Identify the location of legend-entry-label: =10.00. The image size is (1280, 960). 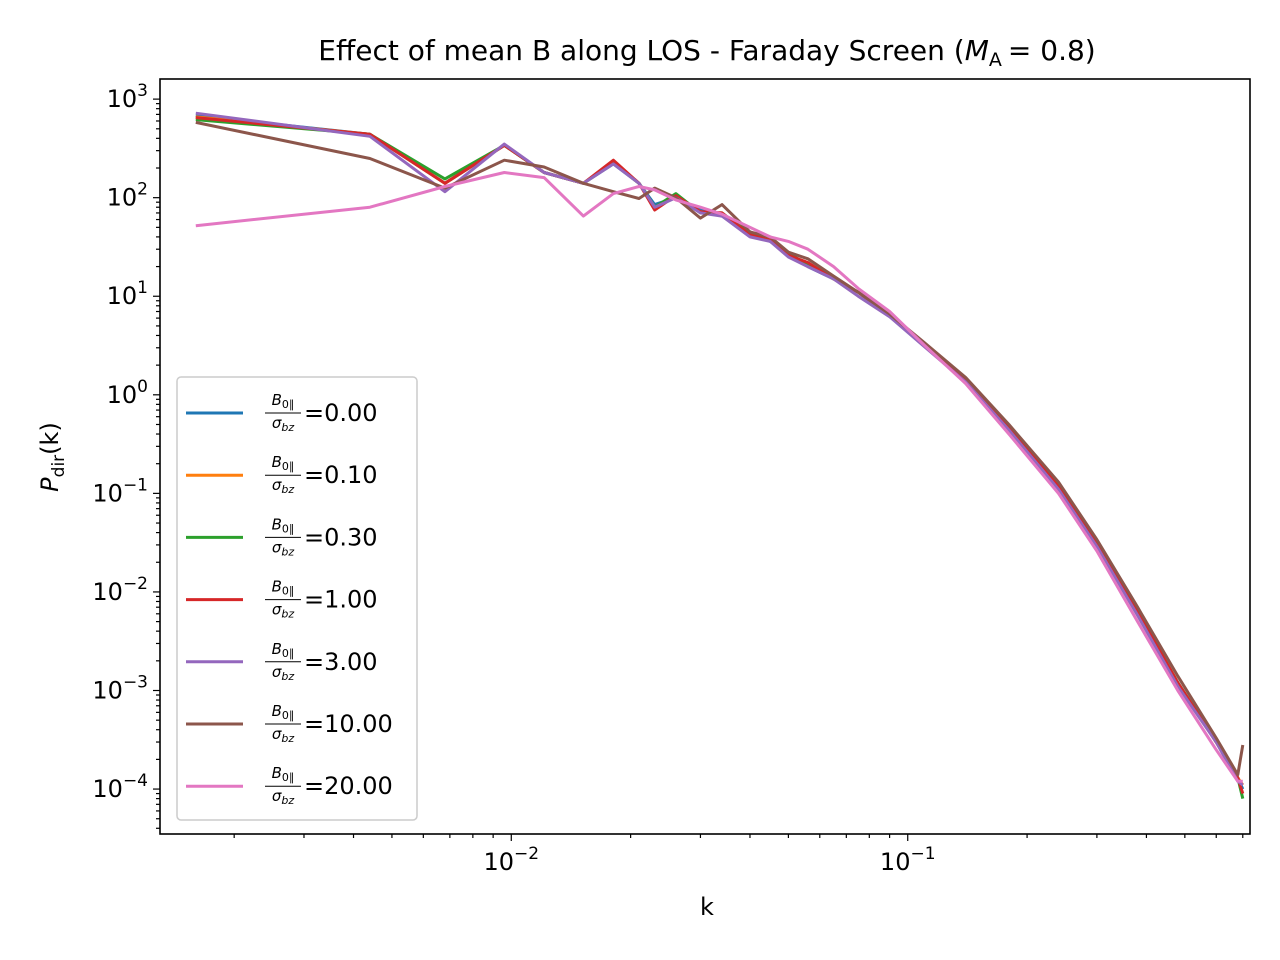
(348, 724).